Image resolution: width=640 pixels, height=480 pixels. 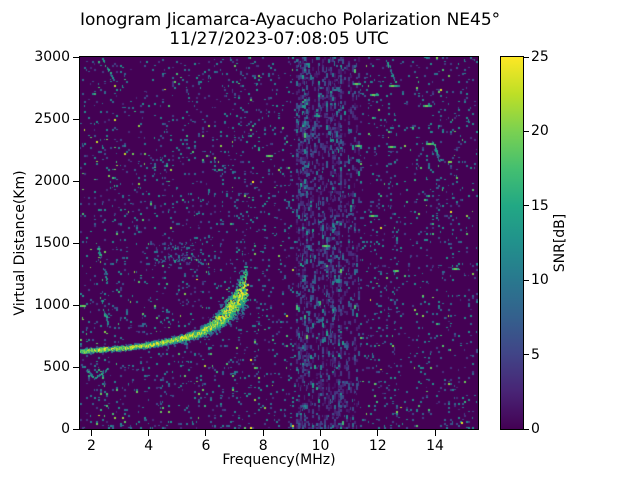 I want to click on y-tick-label: 2500, so click(x=52, y=119).